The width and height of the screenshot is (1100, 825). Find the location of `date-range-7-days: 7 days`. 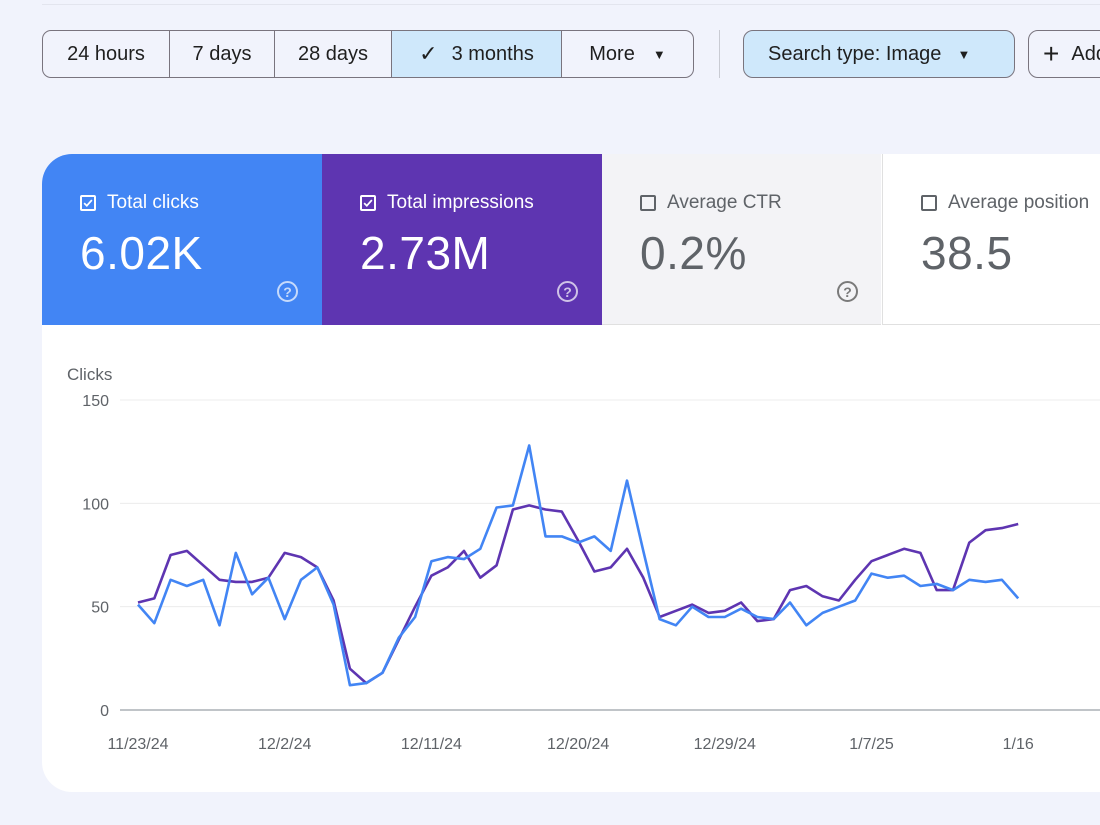

date-range-7-days: 7 days is located at coordinates (222, 54).